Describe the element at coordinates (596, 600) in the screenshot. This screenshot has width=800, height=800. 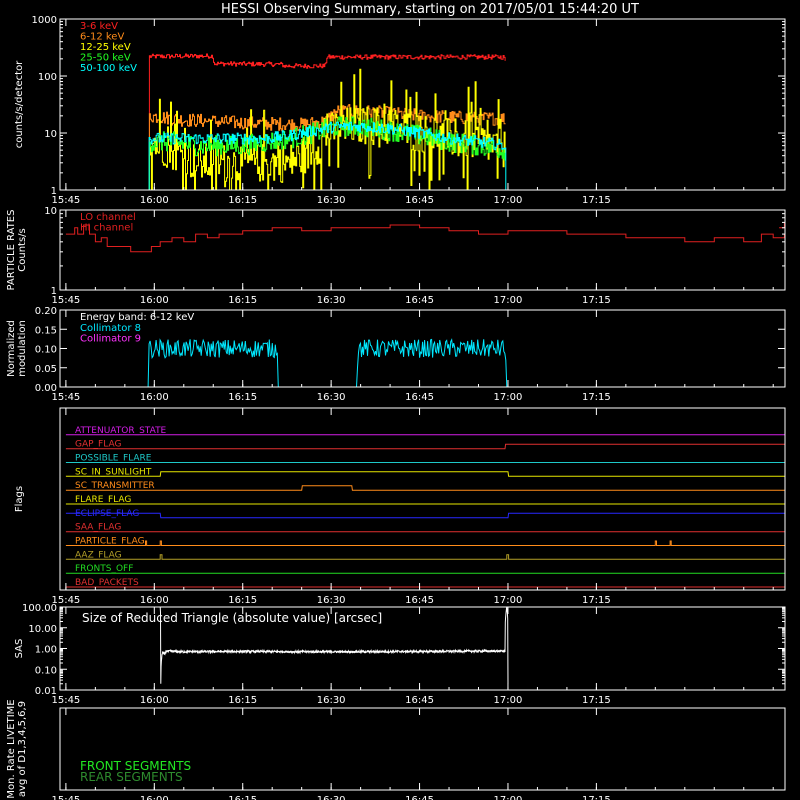
I see `flags-xtick-label: 17:15` at that location.